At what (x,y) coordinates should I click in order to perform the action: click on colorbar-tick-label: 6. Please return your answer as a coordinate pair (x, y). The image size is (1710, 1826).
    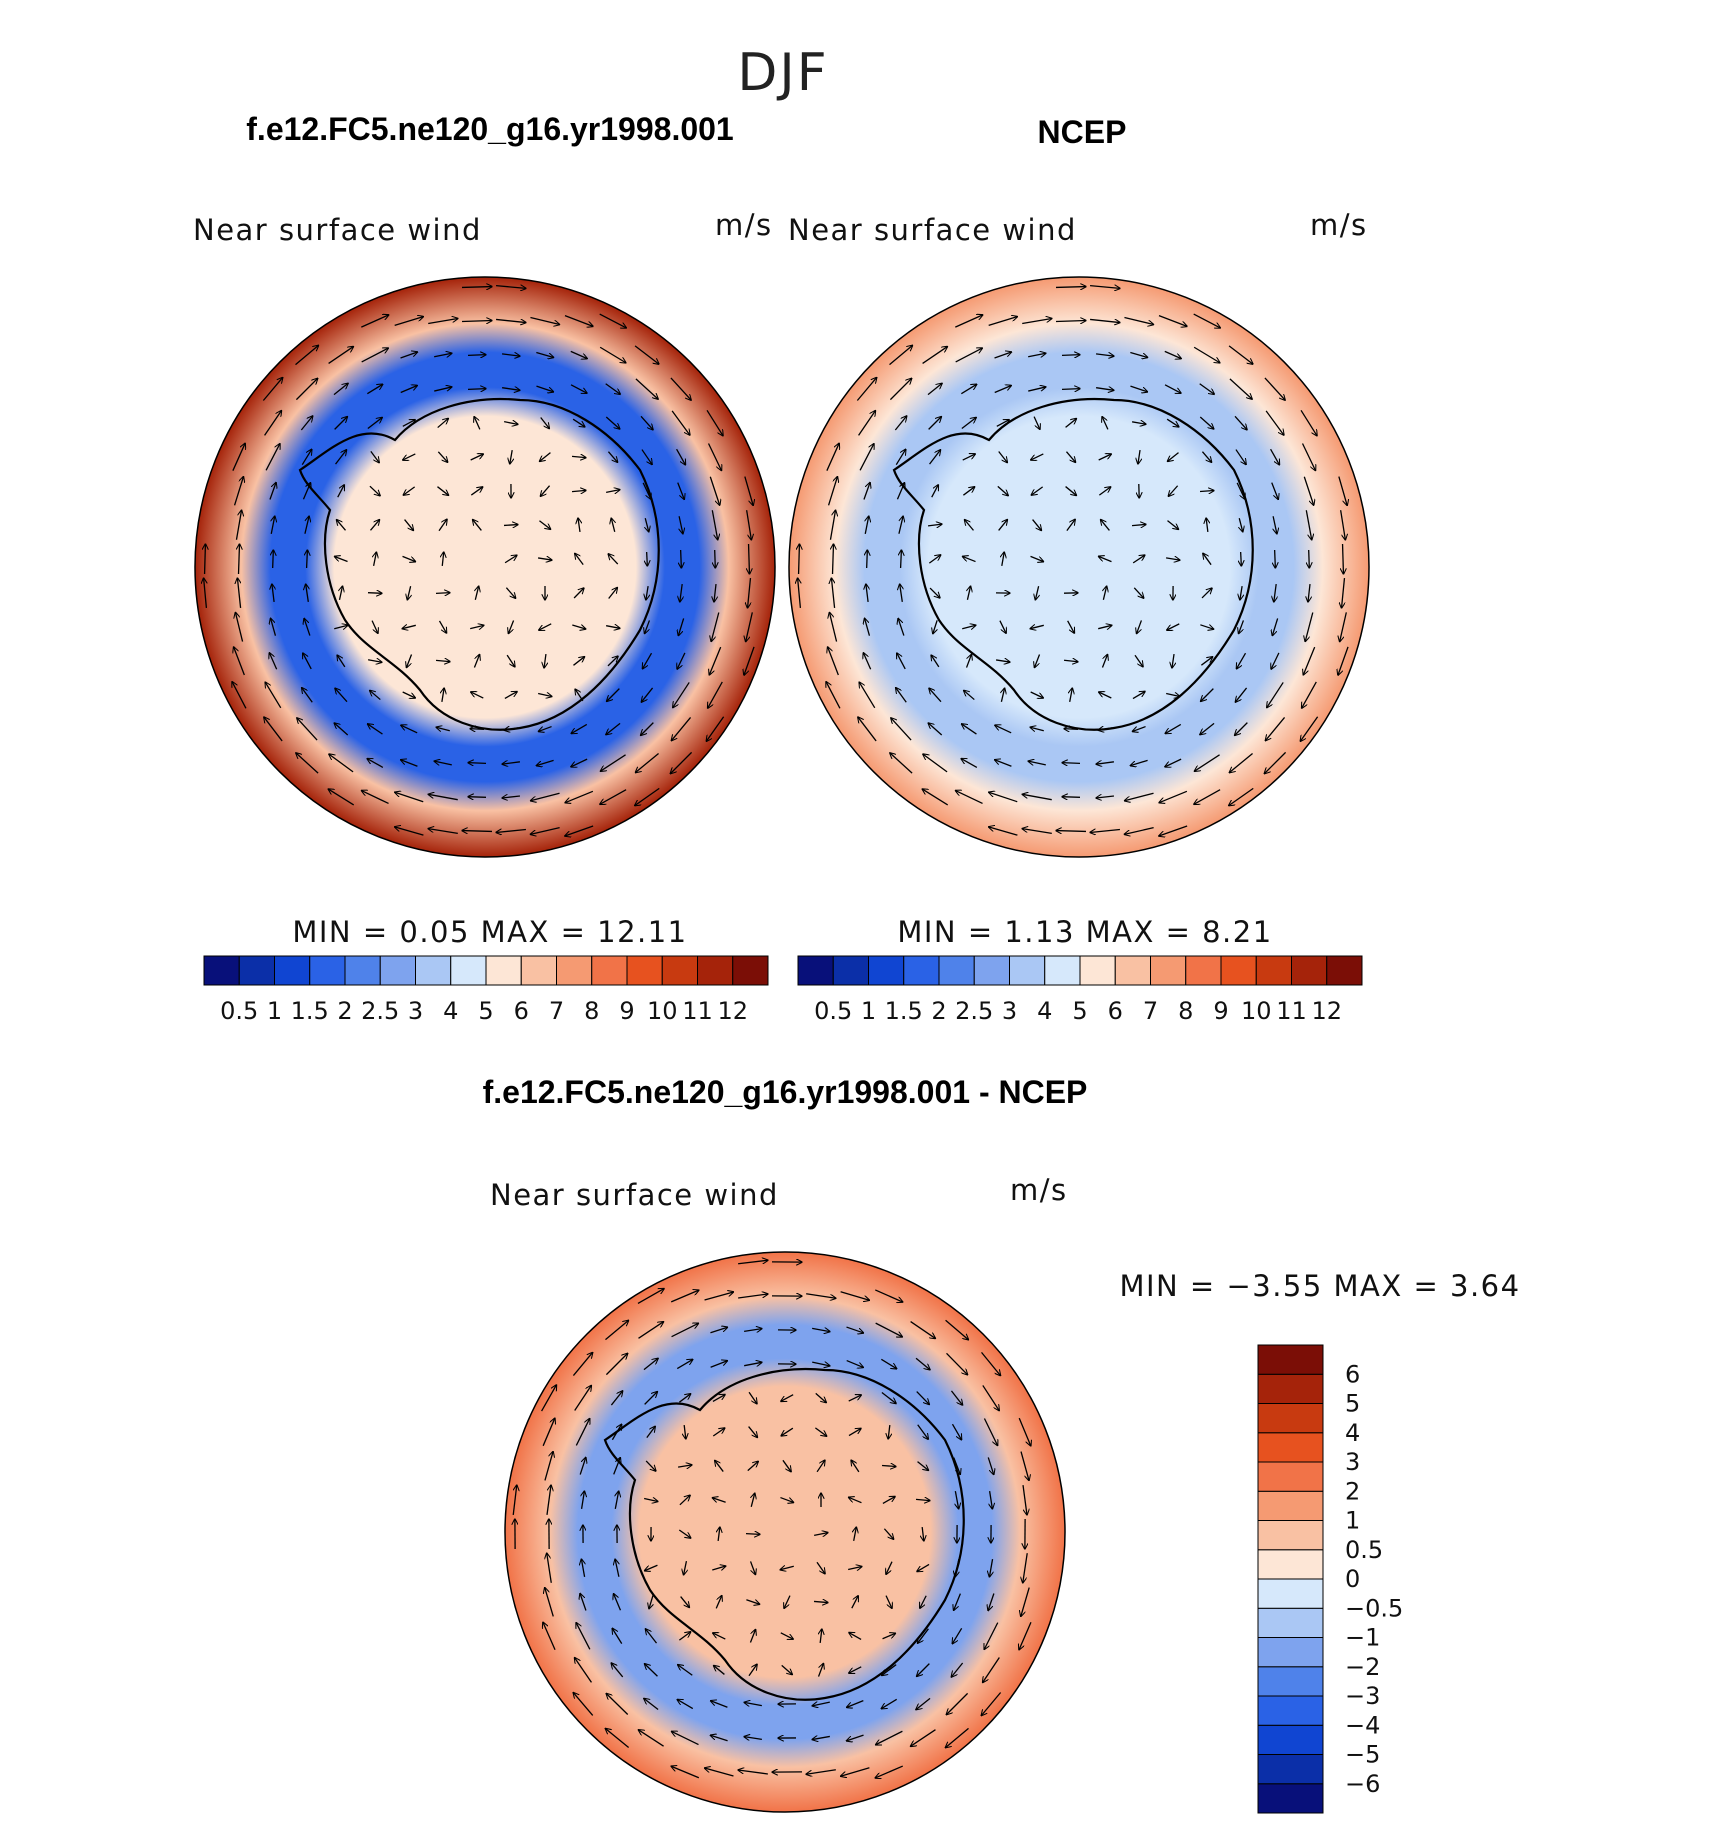
    Looking at the image, I should click on (521, 1011).